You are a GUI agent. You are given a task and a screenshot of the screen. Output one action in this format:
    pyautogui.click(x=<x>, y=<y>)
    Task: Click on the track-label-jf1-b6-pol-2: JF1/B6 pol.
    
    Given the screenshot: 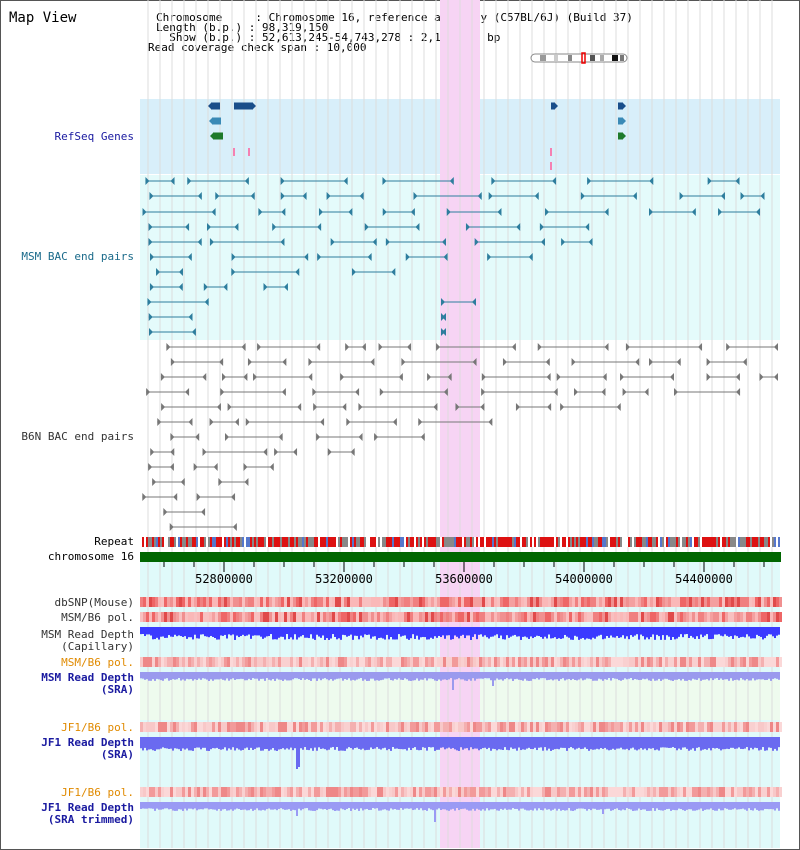 What is the action you would take?
    pyautogui.click(x=97, y=792)
    